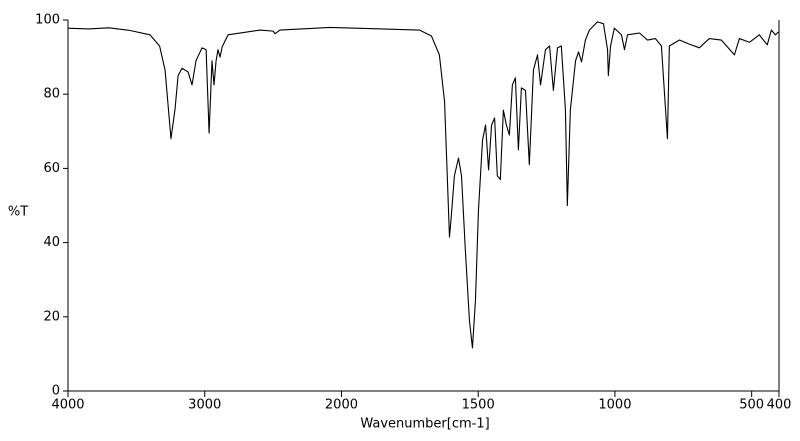 This screenshot has width=800, height=441. What do you see at coordinates (341, 405) in the screenshot?
I see `x-tick-label: 2000` at bounding box center [341, 405].